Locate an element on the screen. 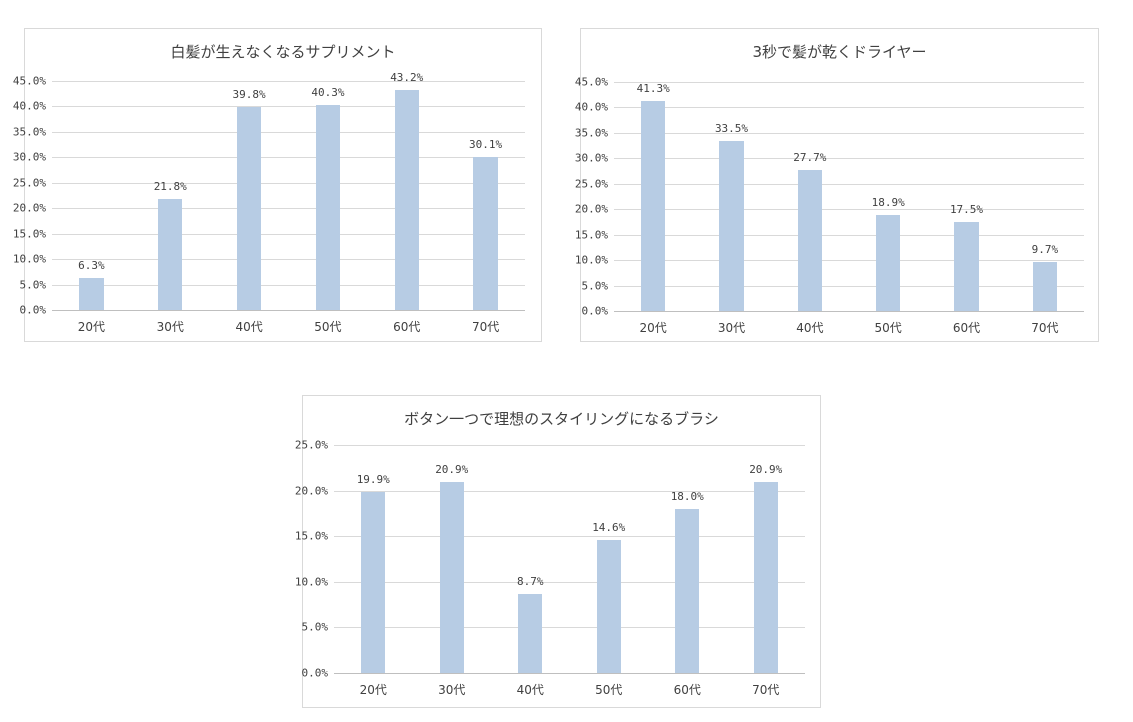 The image size is (1133, 722). data-label: 8.7% is located at coordinates (530, 581).